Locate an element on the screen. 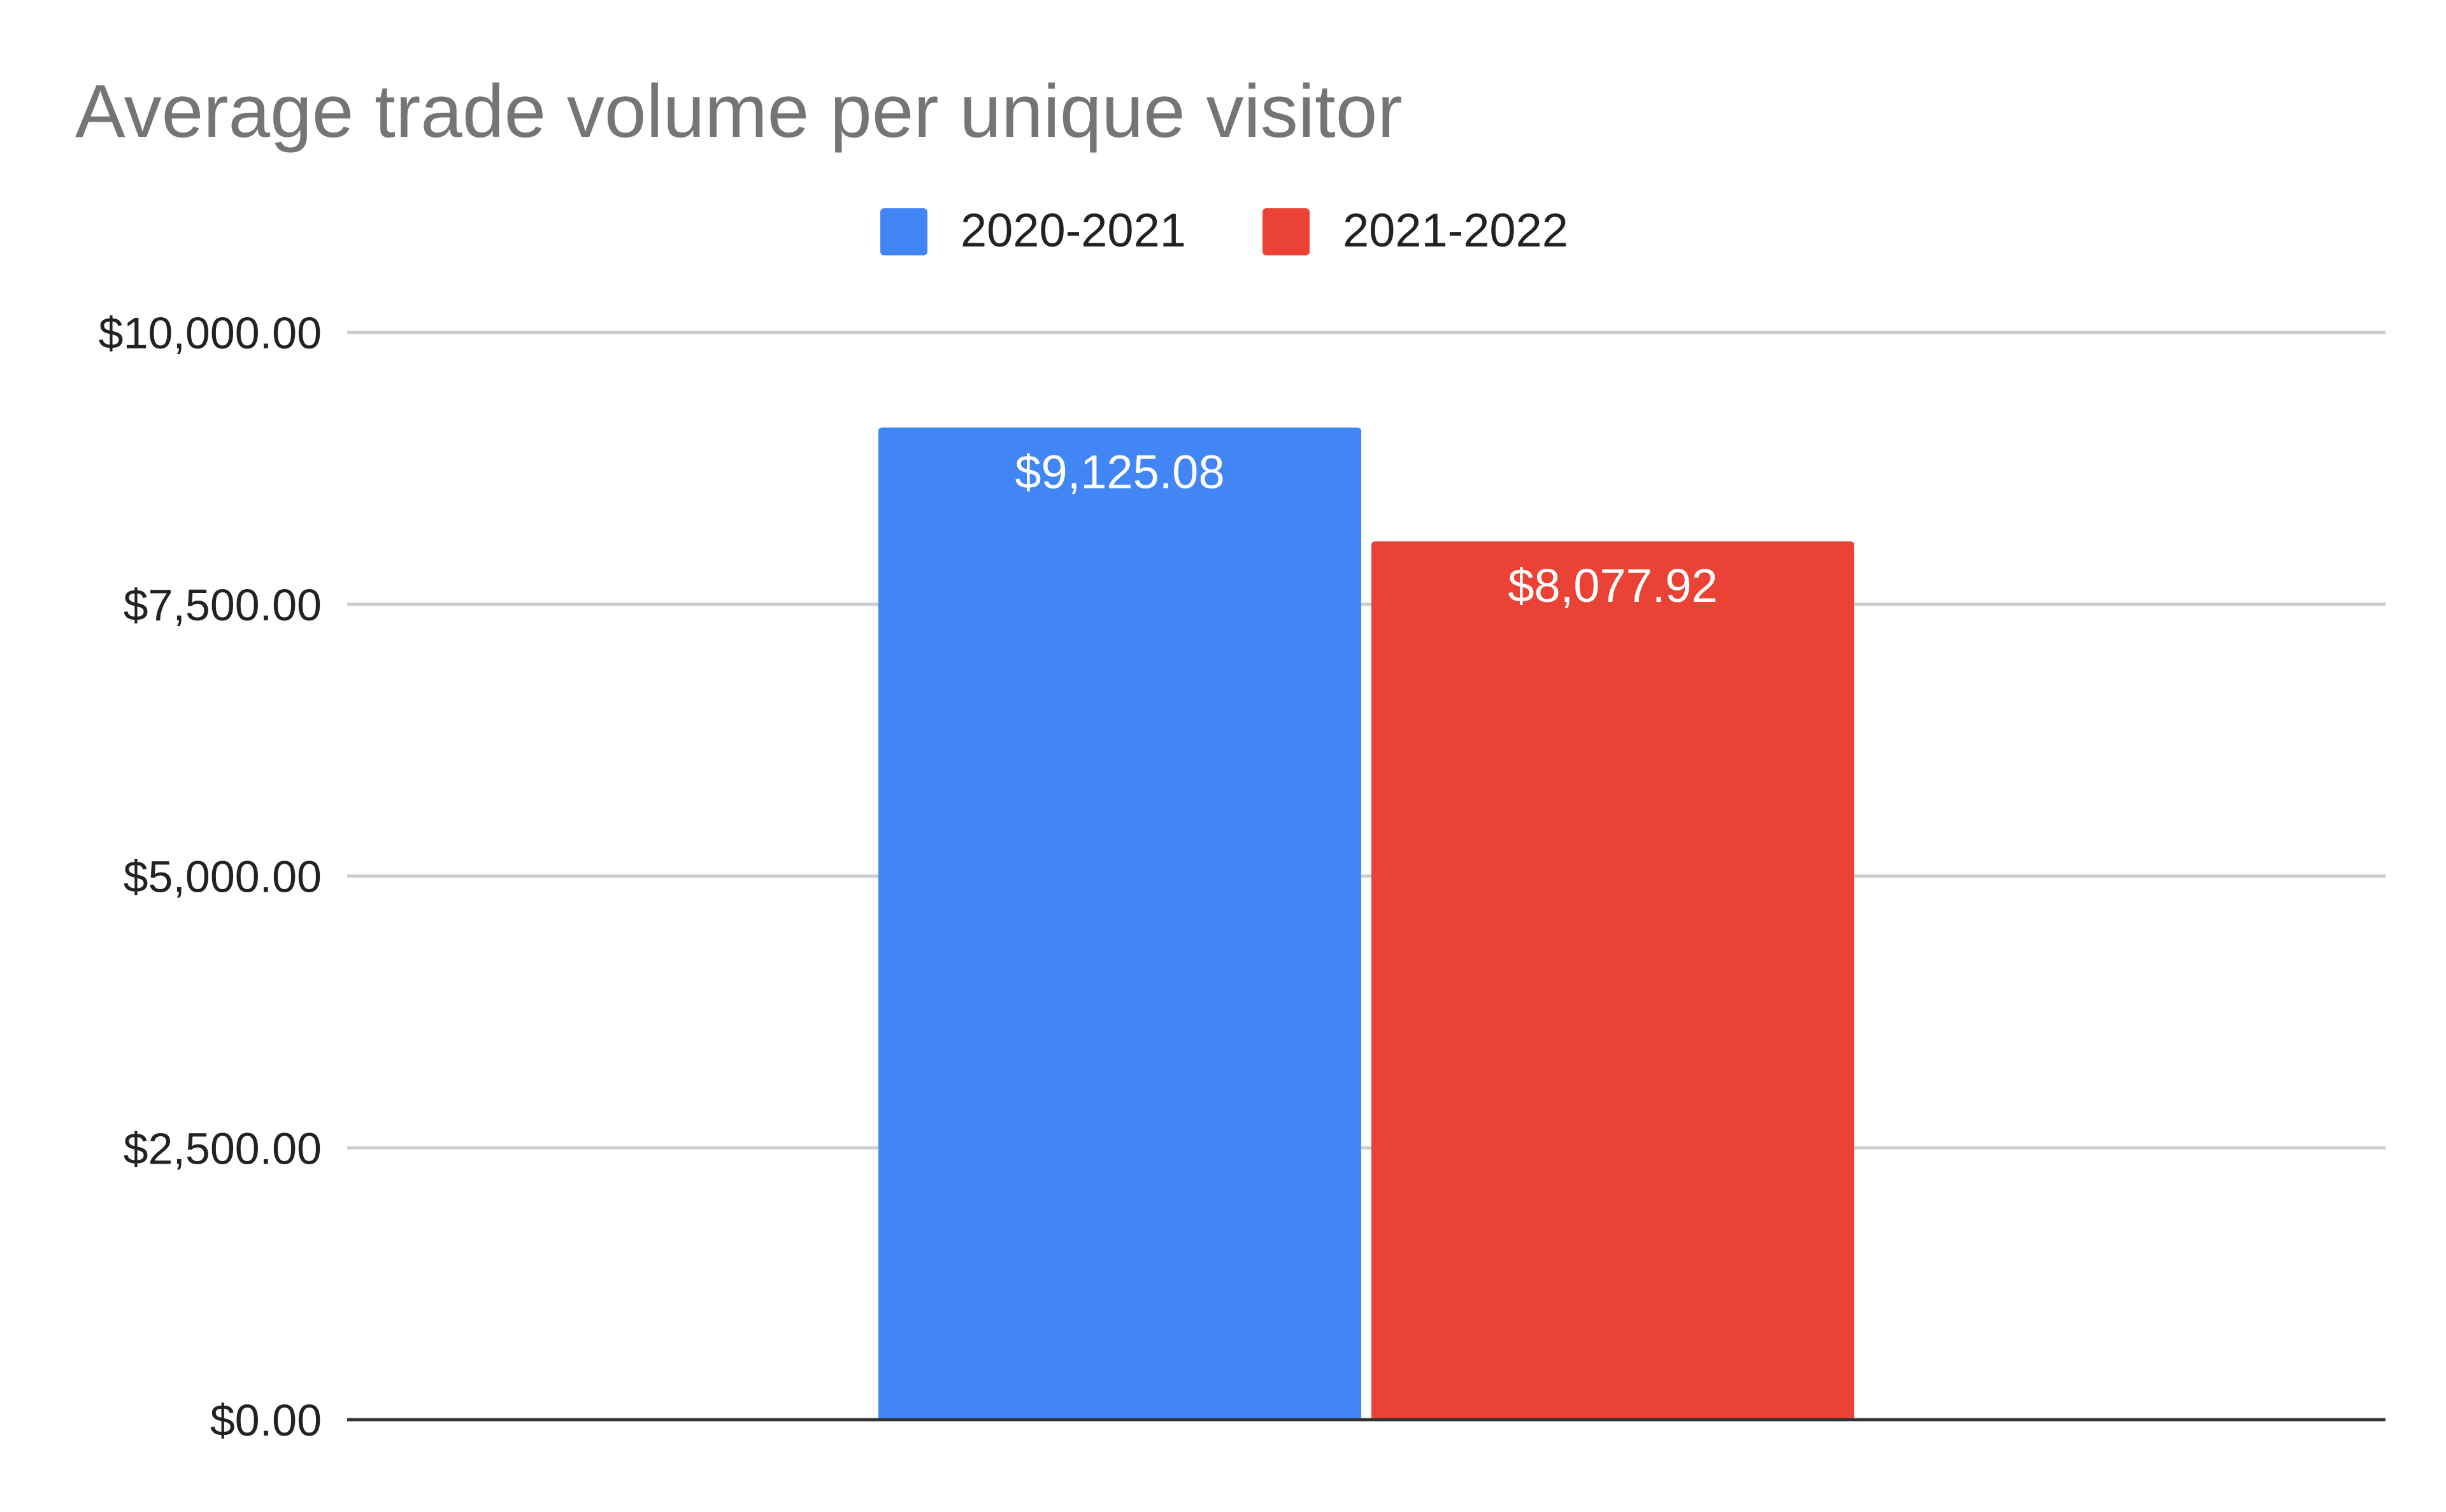 The width and height of the screenshot is (2446, 1512). y-tick-label: $10,000.00 is located at coordinates (210, 333).